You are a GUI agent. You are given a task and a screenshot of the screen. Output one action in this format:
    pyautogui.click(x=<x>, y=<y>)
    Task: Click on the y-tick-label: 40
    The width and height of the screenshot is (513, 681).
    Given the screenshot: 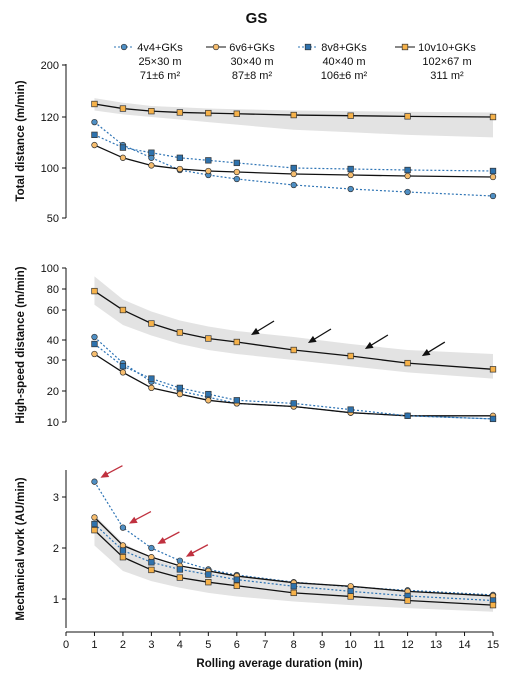 What is the action you would take?
    pyautogui.click(x=53, y=341)
    